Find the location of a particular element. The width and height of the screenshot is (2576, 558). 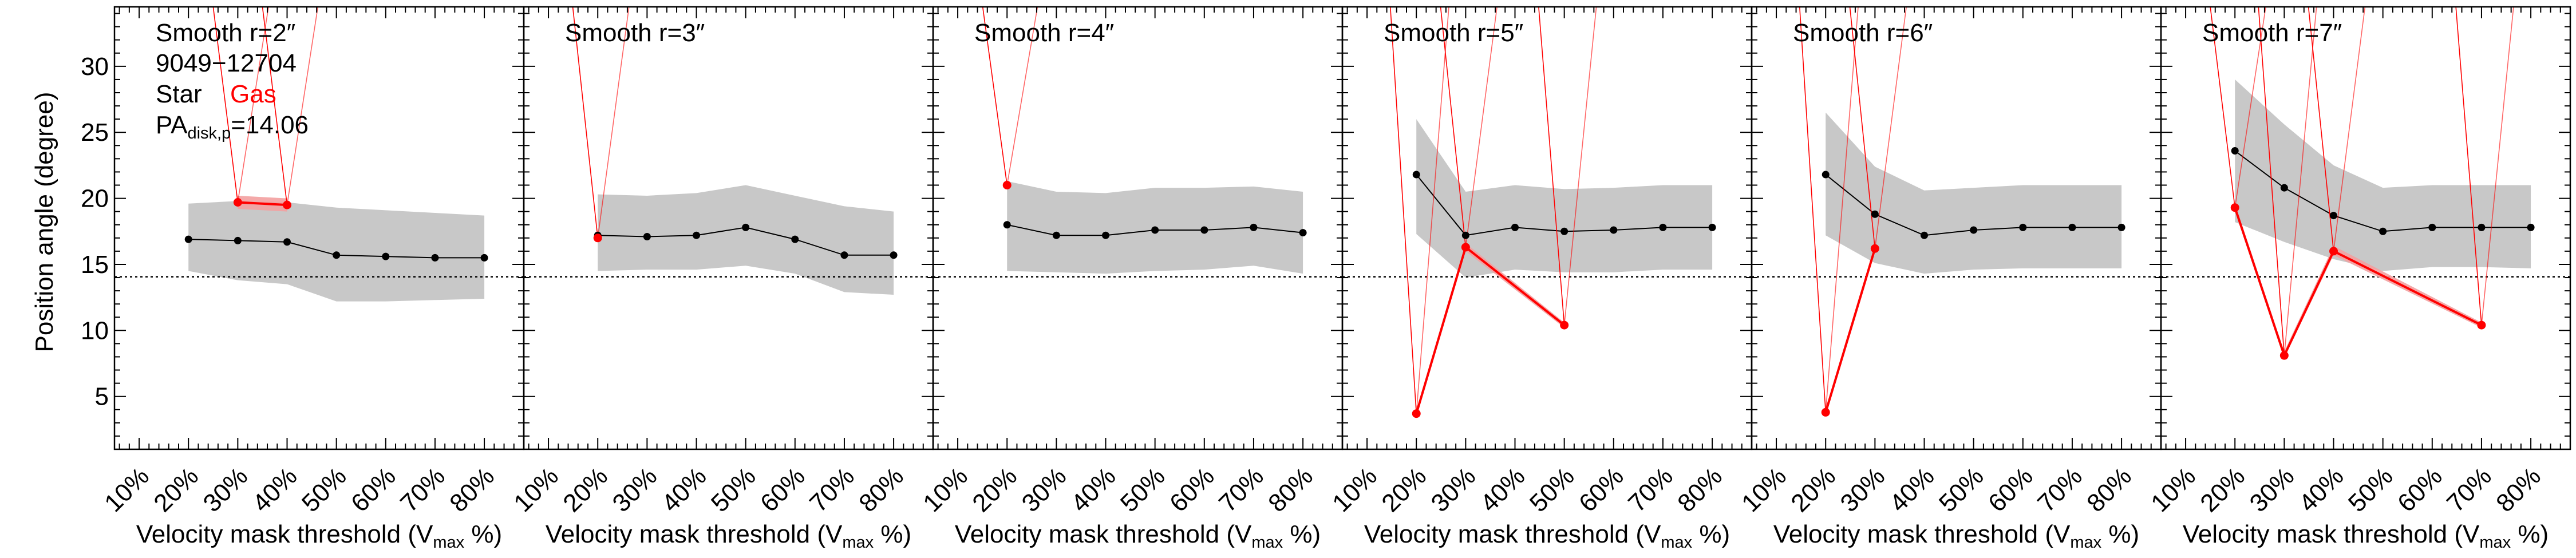

legend-info: 9049−12704 Star Gas PAdisk,p=14.06 is located at coordinates (232, 96).